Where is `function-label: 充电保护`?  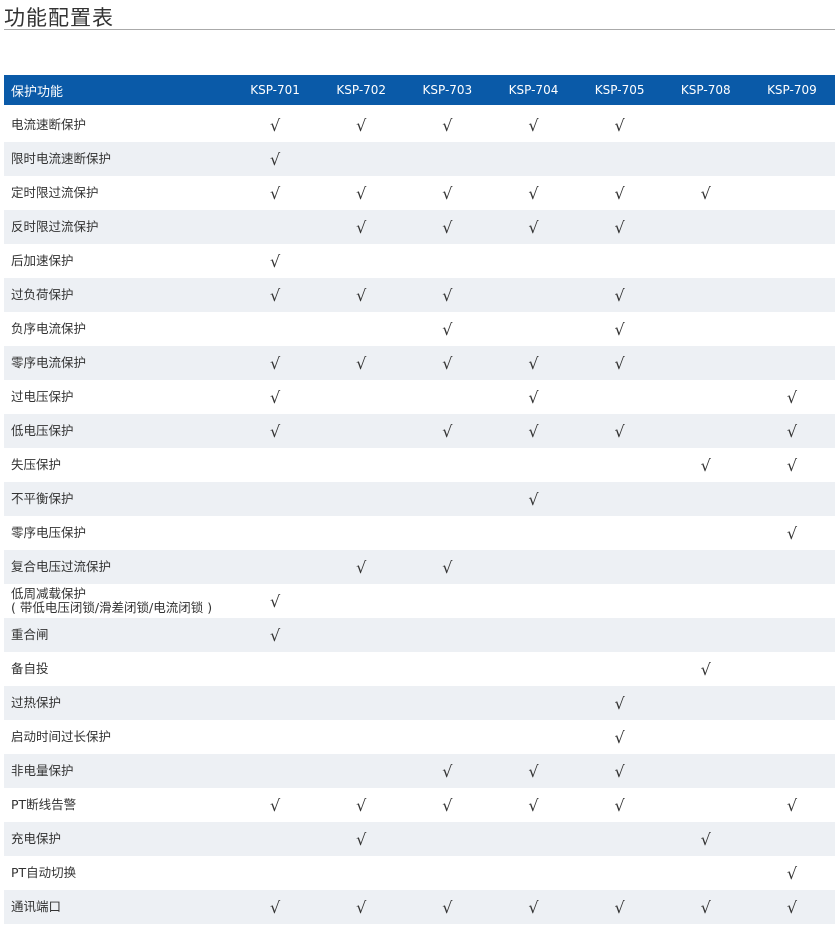
function-label: 充电保护 is located at coordinates (36, 838).